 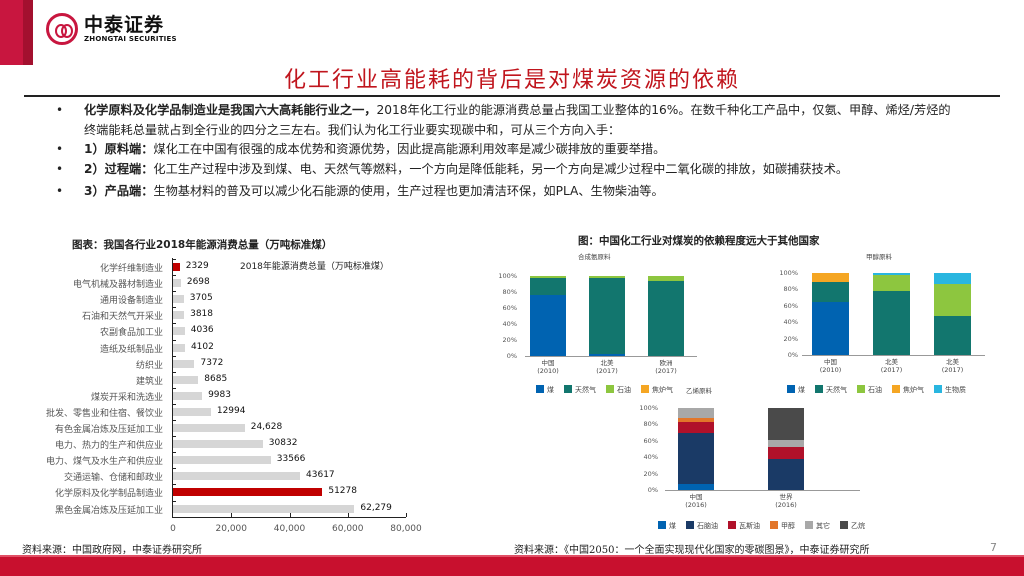 I want to click on stacked-chart-title: 乙烯原料, so click(x=699, y=391).